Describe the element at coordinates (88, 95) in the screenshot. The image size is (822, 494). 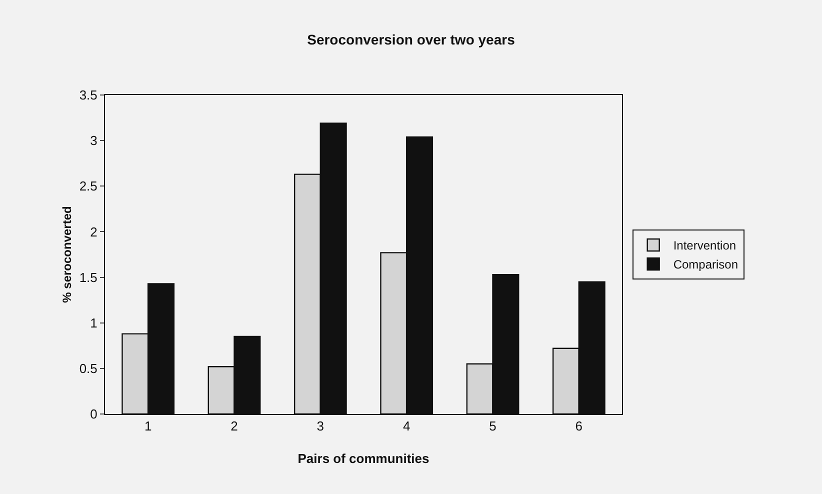
I see `y-tick-label: 3.5` at that location.